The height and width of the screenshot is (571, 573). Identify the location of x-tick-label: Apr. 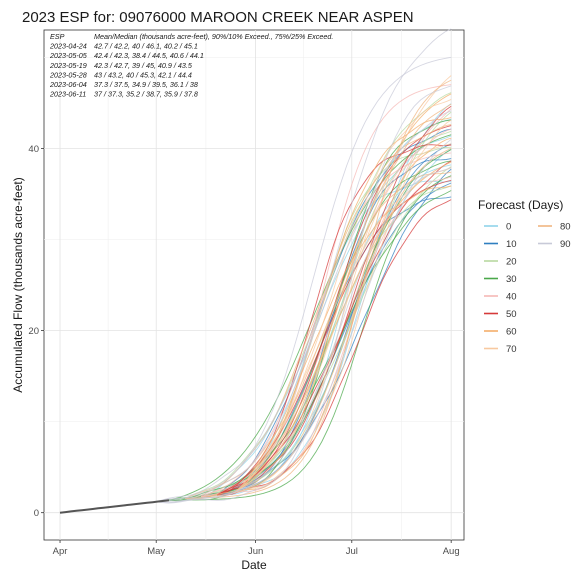
(60, 551).